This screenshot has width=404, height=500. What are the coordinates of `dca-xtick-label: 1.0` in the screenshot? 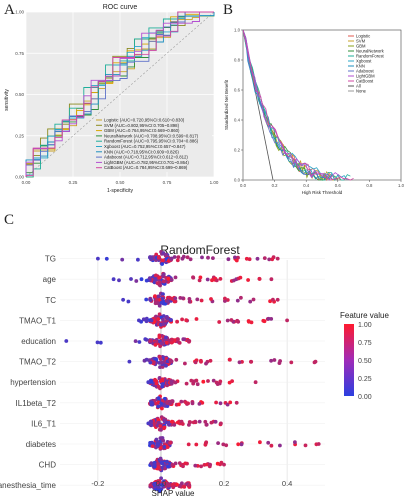 It's located at (401, 185).